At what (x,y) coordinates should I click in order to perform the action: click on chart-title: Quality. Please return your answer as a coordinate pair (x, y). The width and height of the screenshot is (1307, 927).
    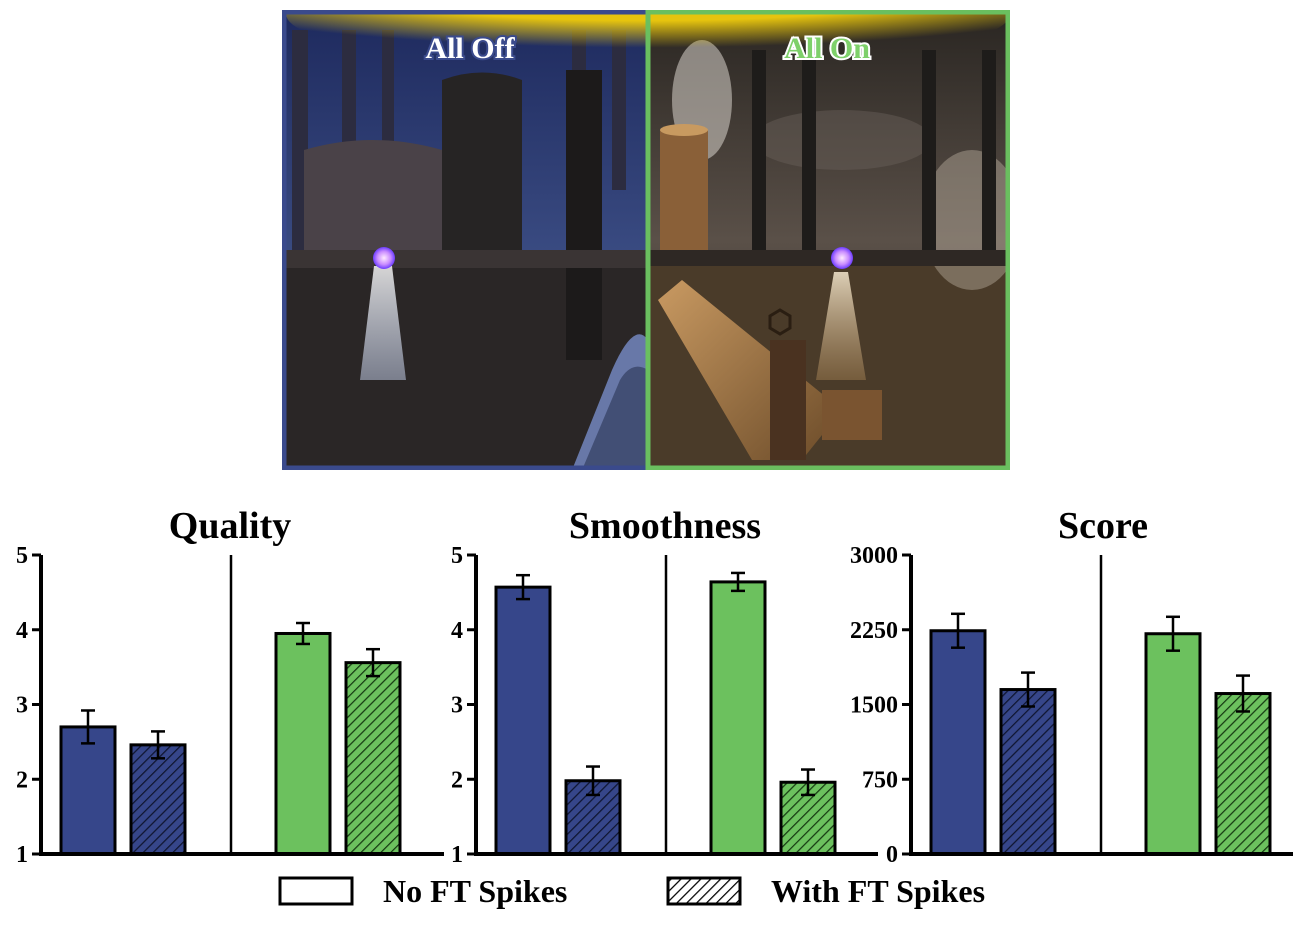
    Looking at the image, I should click on (230, 526).